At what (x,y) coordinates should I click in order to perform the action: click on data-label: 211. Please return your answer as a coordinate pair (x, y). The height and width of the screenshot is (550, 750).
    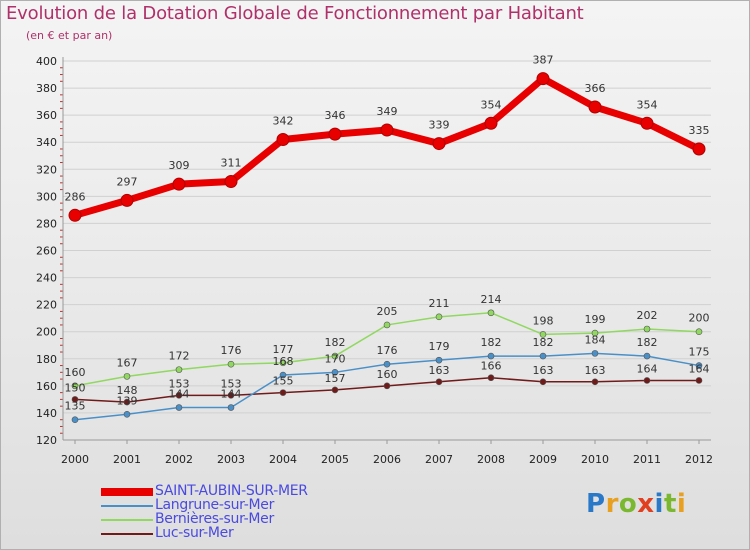
    Looking at the image, I should click on (439, 303).